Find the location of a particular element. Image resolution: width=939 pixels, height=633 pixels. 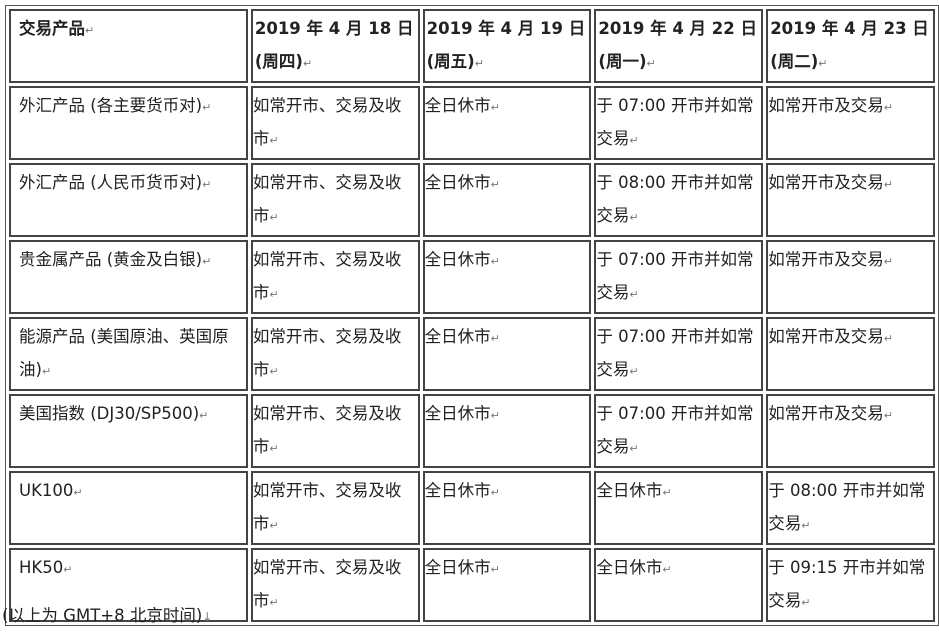

product-cell: 外汇产品 (各主要货币对) is located at coordinates (128, 123).